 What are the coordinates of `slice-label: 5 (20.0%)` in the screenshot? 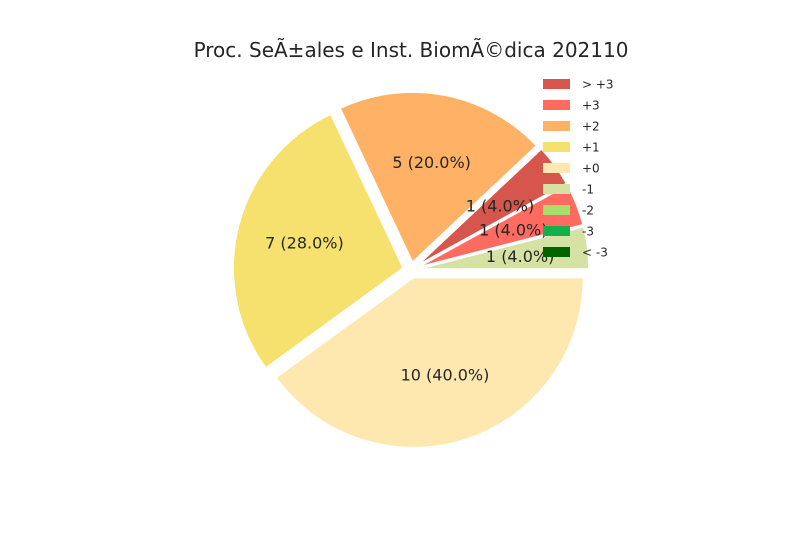 It's located at (431, 162).